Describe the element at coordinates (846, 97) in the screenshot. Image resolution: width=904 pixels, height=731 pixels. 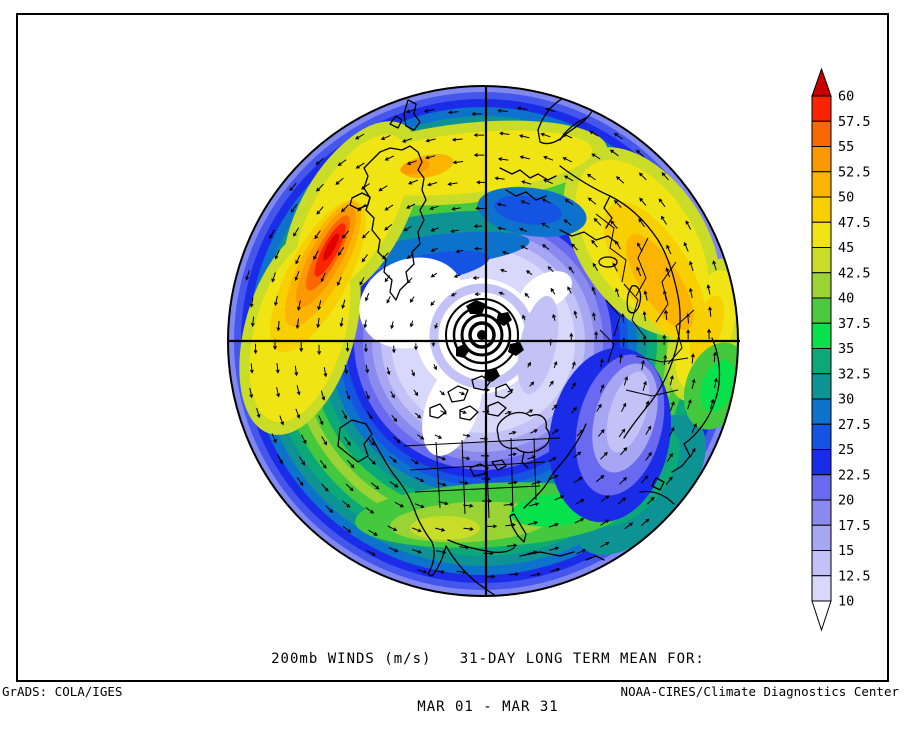
I see `colorbar-label: 60` at that location.